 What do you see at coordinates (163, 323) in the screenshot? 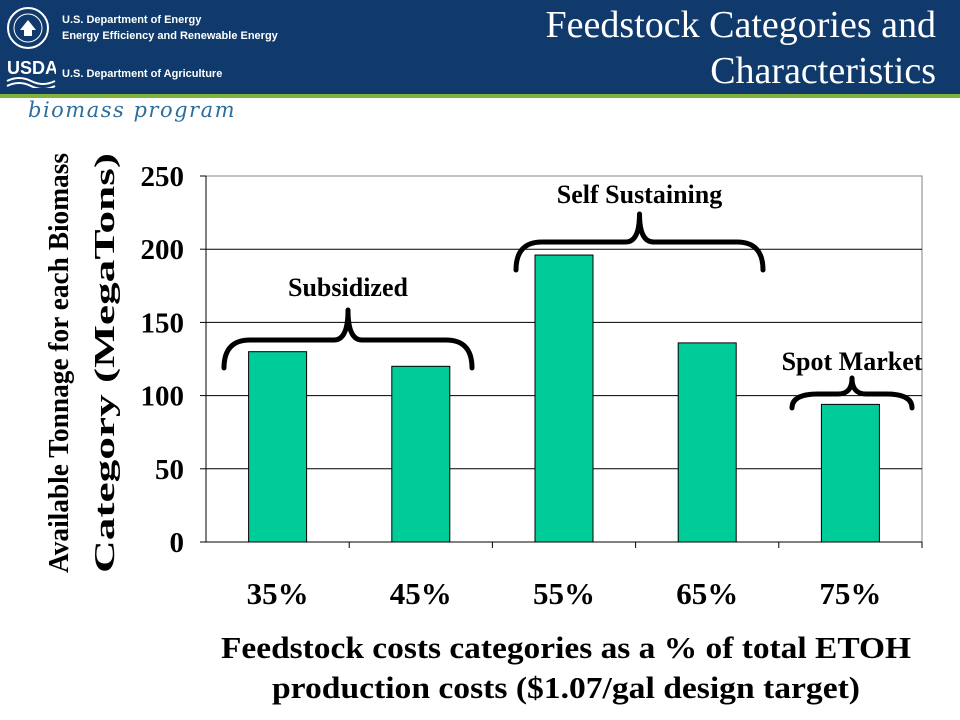
I see `y-tick-label: 150` at bounding box center [163, 323].